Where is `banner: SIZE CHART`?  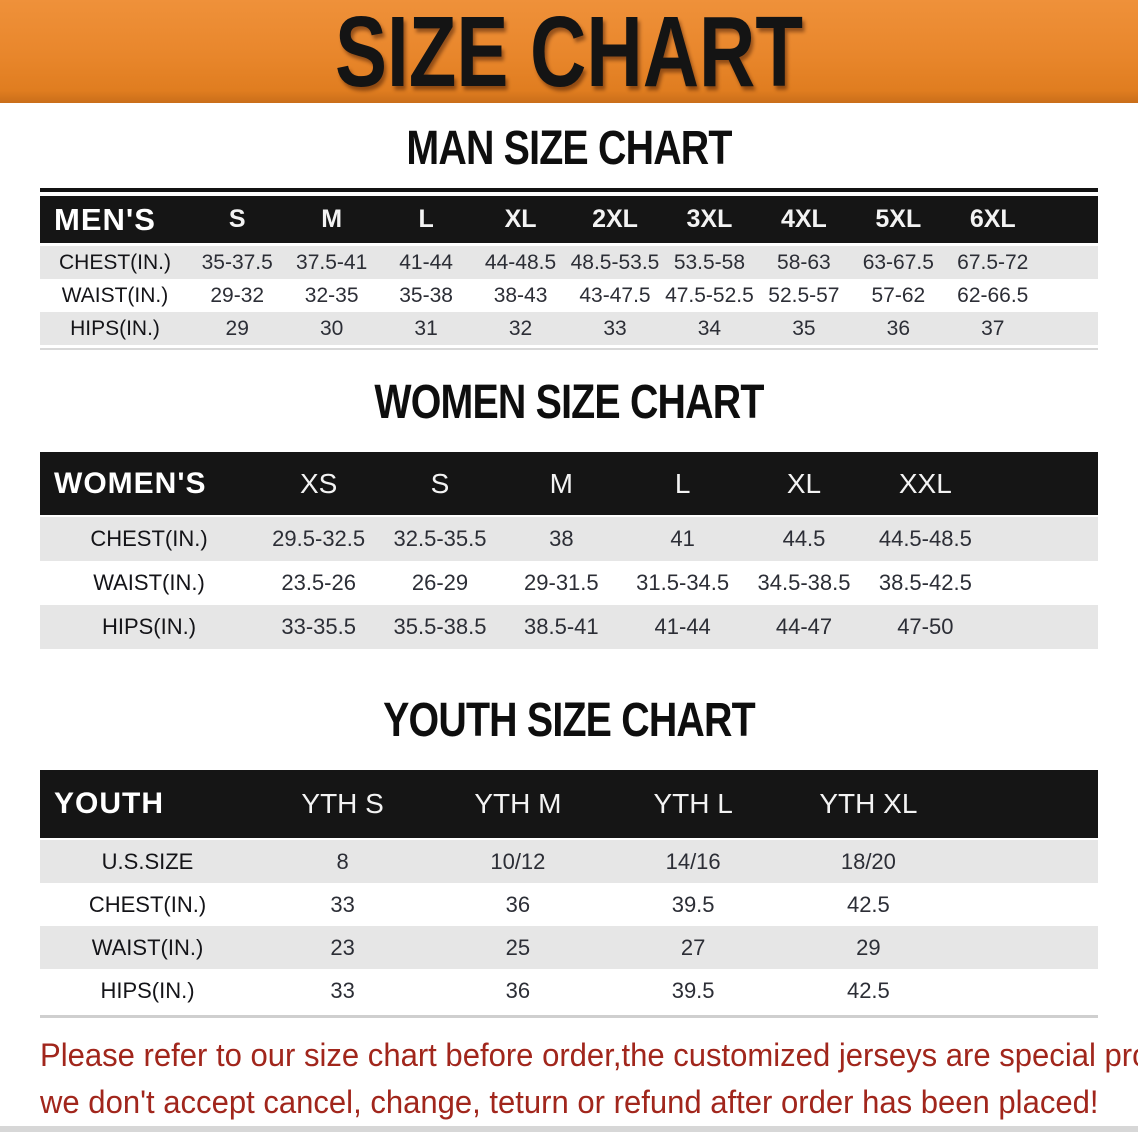 banner: SIZE CHART is located at coordinates (569, 51).